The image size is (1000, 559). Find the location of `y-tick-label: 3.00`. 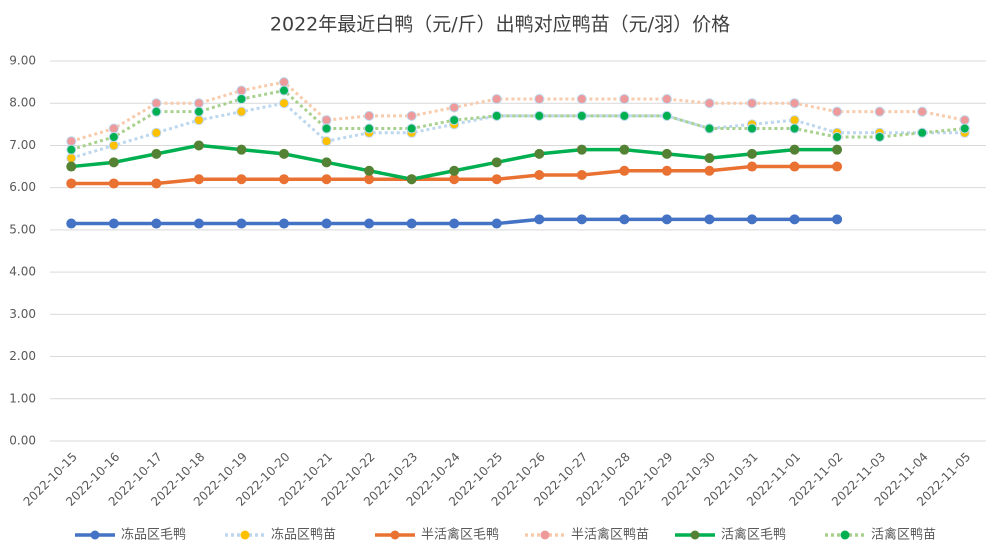

y-tick-label: 3.00 is located at coordinates (22, 314).